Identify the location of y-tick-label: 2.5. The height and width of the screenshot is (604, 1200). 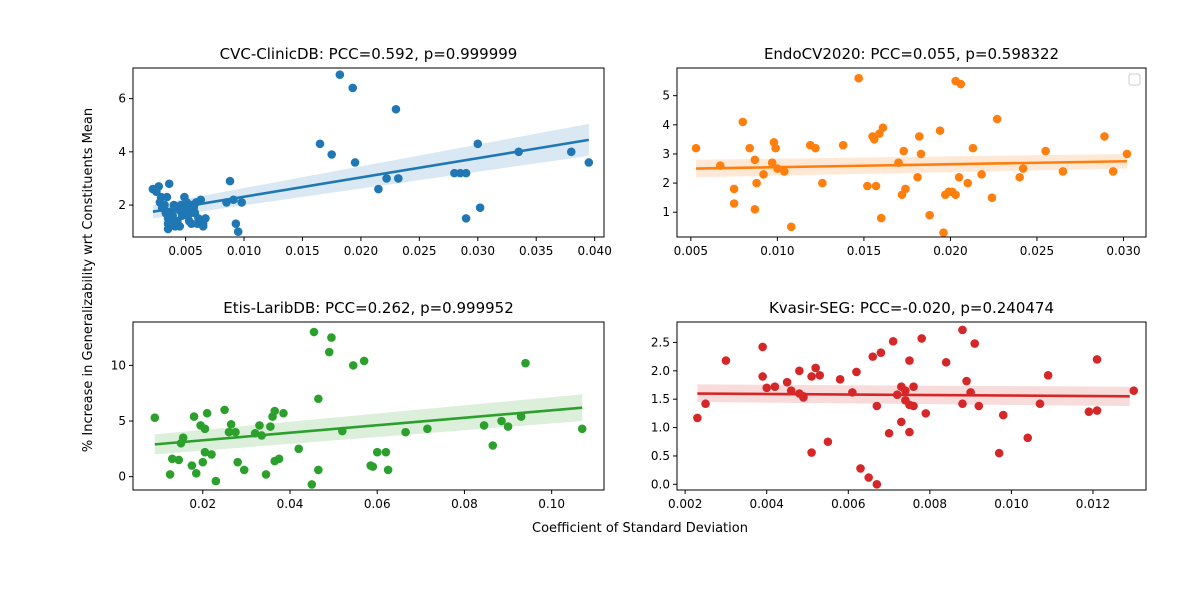
(660, 342).